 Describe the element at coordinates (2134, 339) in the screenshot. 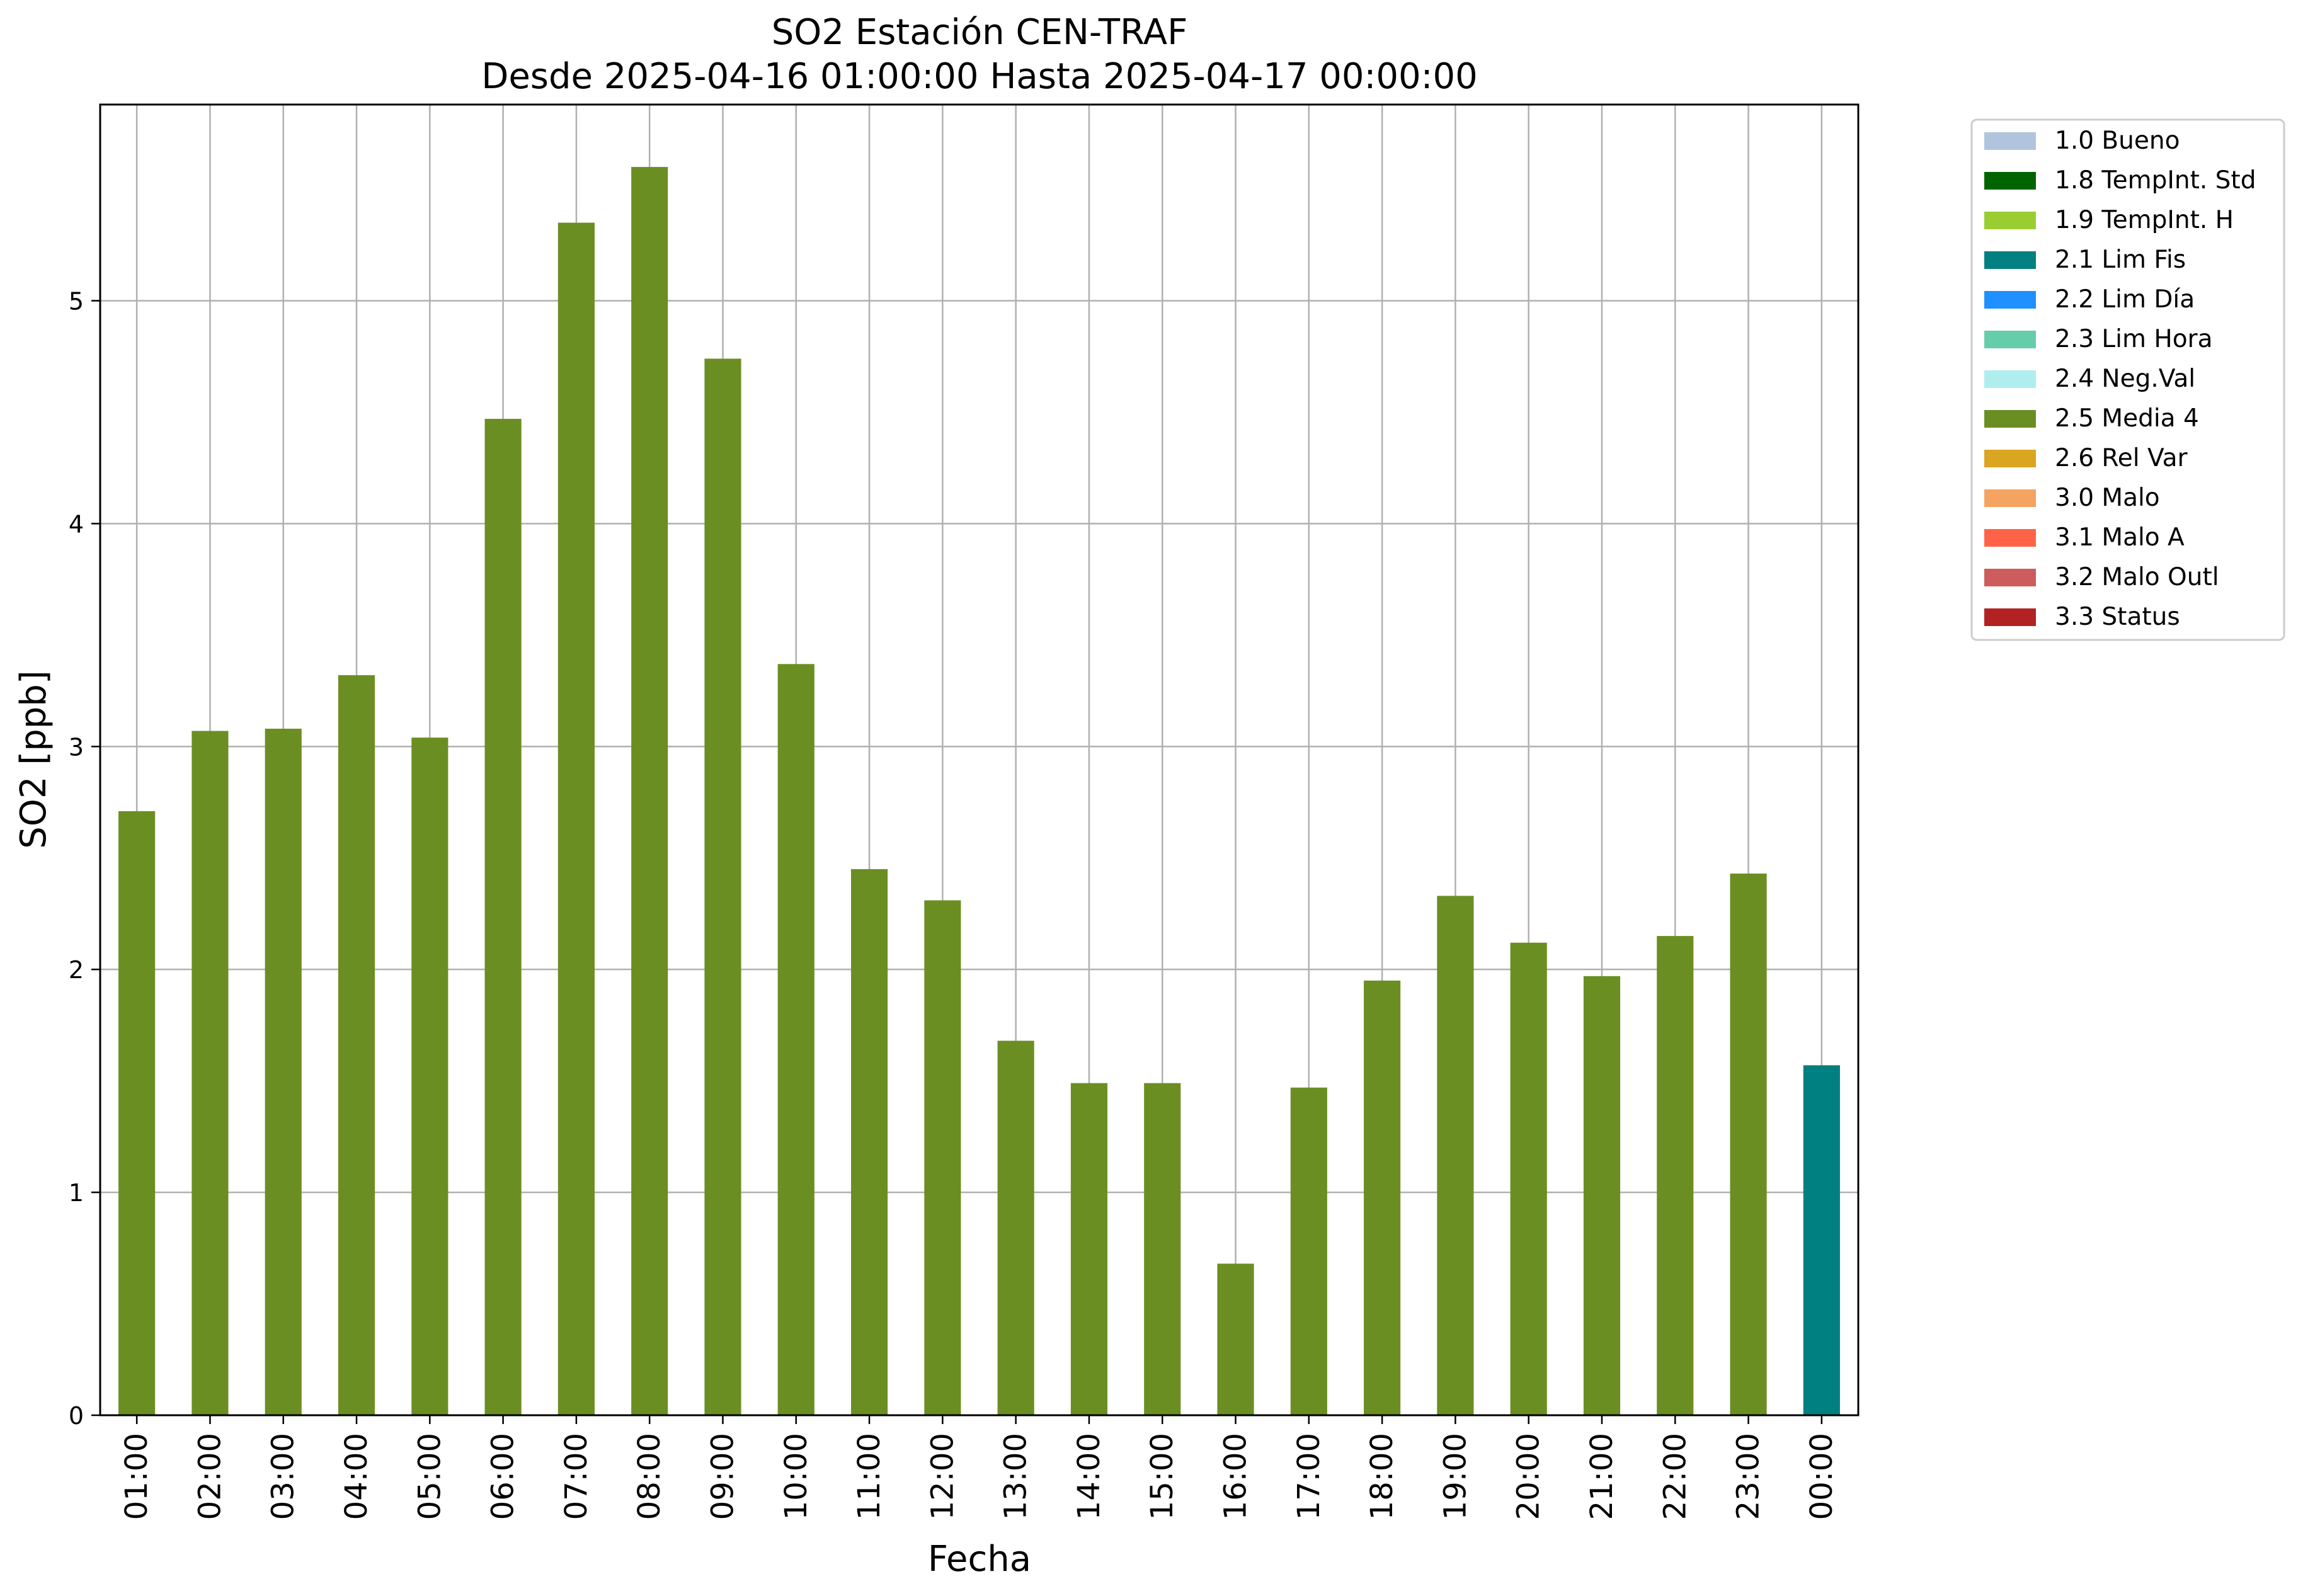

I see `legend-label: 2.3 Lim Hora` at that location.